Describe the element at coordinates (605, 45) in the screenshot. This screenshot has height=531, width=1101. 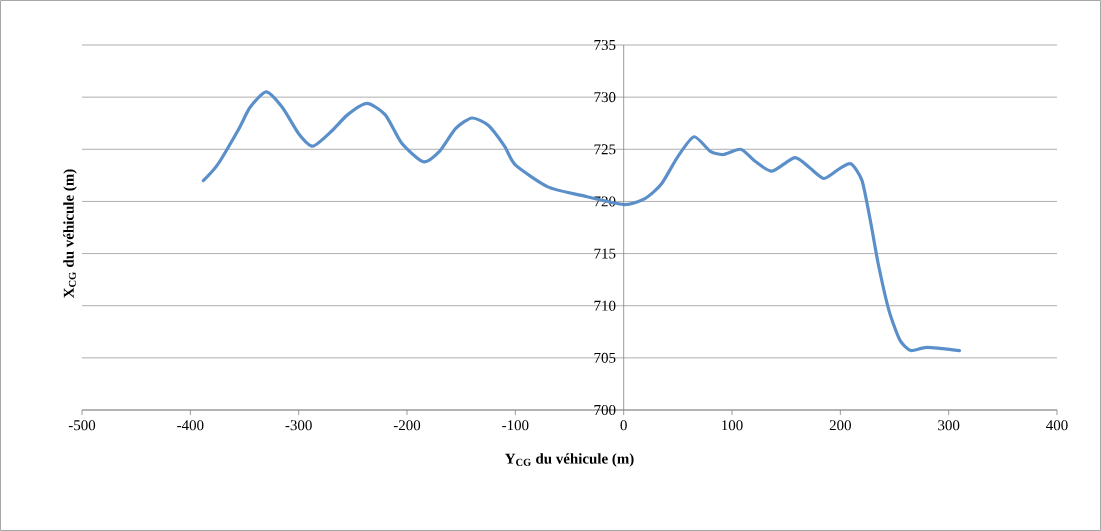
I see `y-tick-label: 735` at that location.